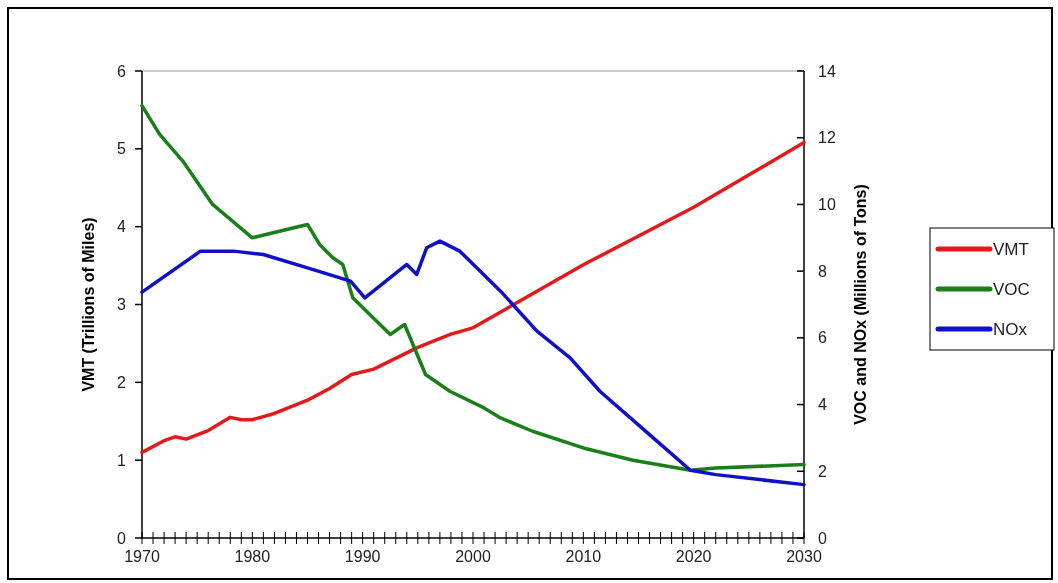  What do you see at coordinates (822, 338) in the screenshot?
I see `y2-tick-label: 6` at bounding box center [822, 338].